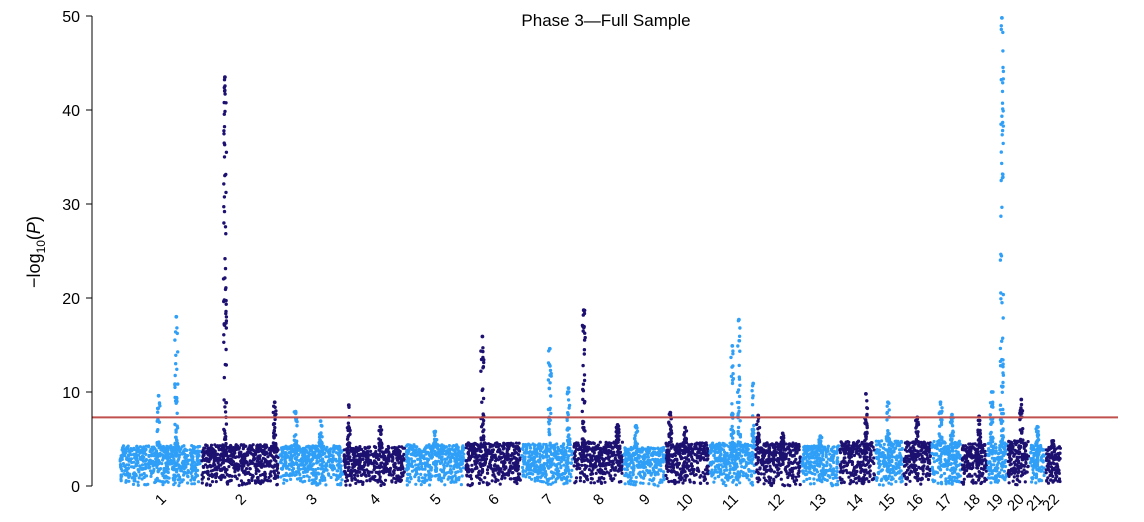  What do you see at coordinates (374, 445) in the screenshot?
I see `chromosome-4-points` at bounding box center [374, 445].